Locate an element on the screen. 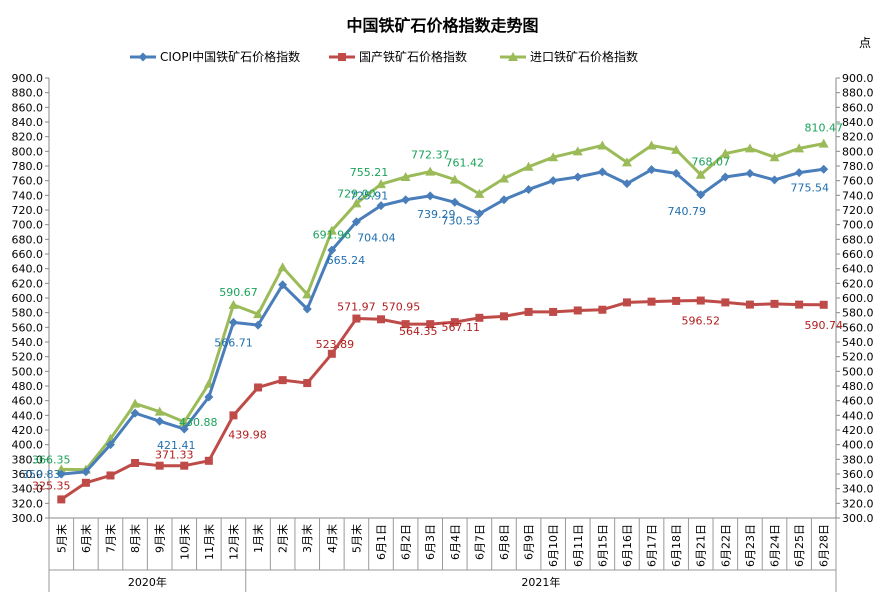  data-label-1: 590.74 is located at coordinates (823, 325).